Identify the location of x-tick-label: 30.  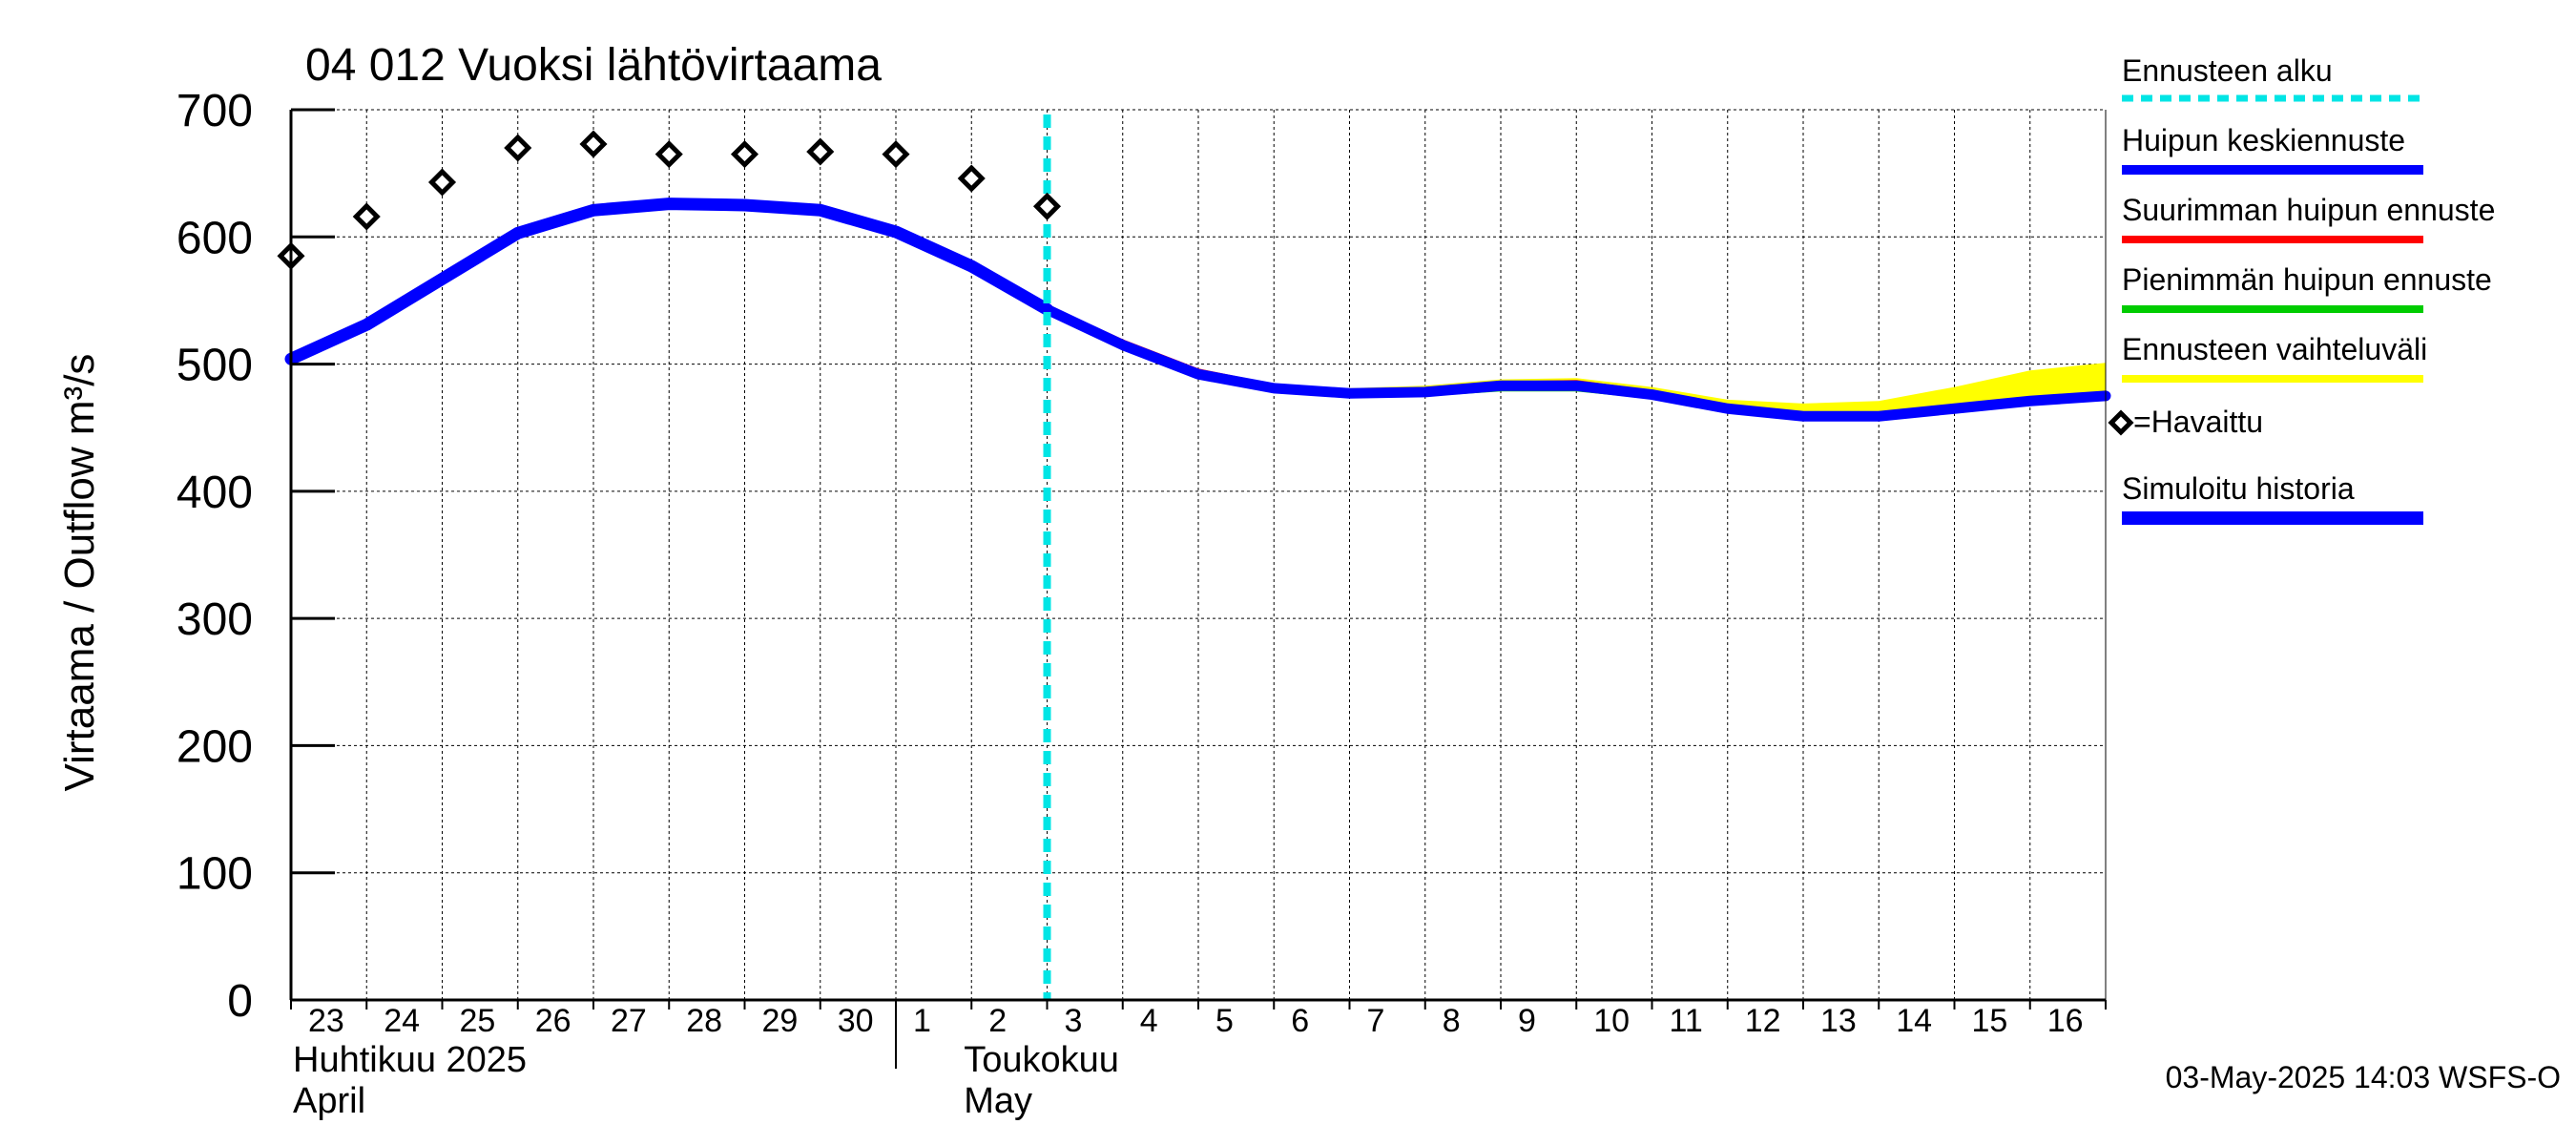
(856, 1021).